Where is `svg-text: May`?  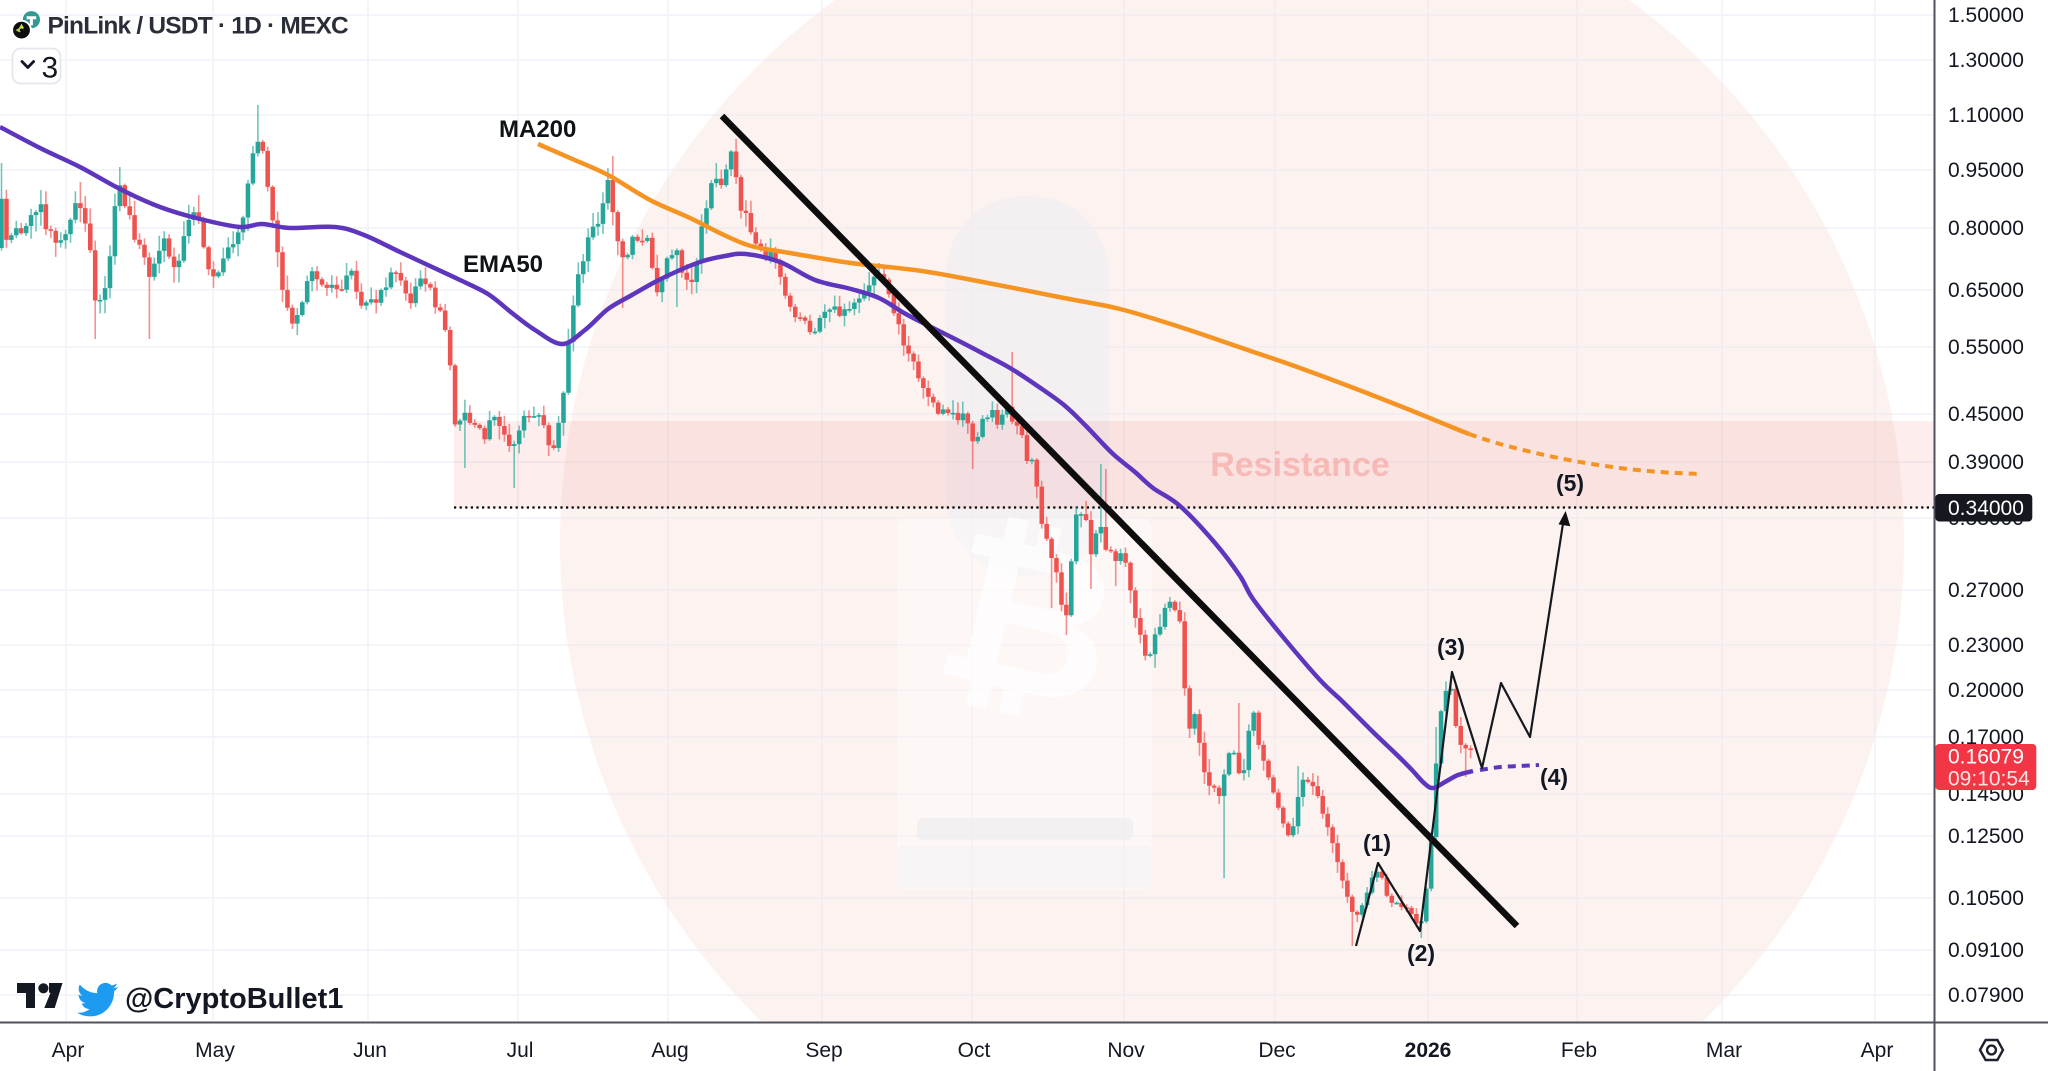
svg-text: May is located at coordinates (215, 1050).